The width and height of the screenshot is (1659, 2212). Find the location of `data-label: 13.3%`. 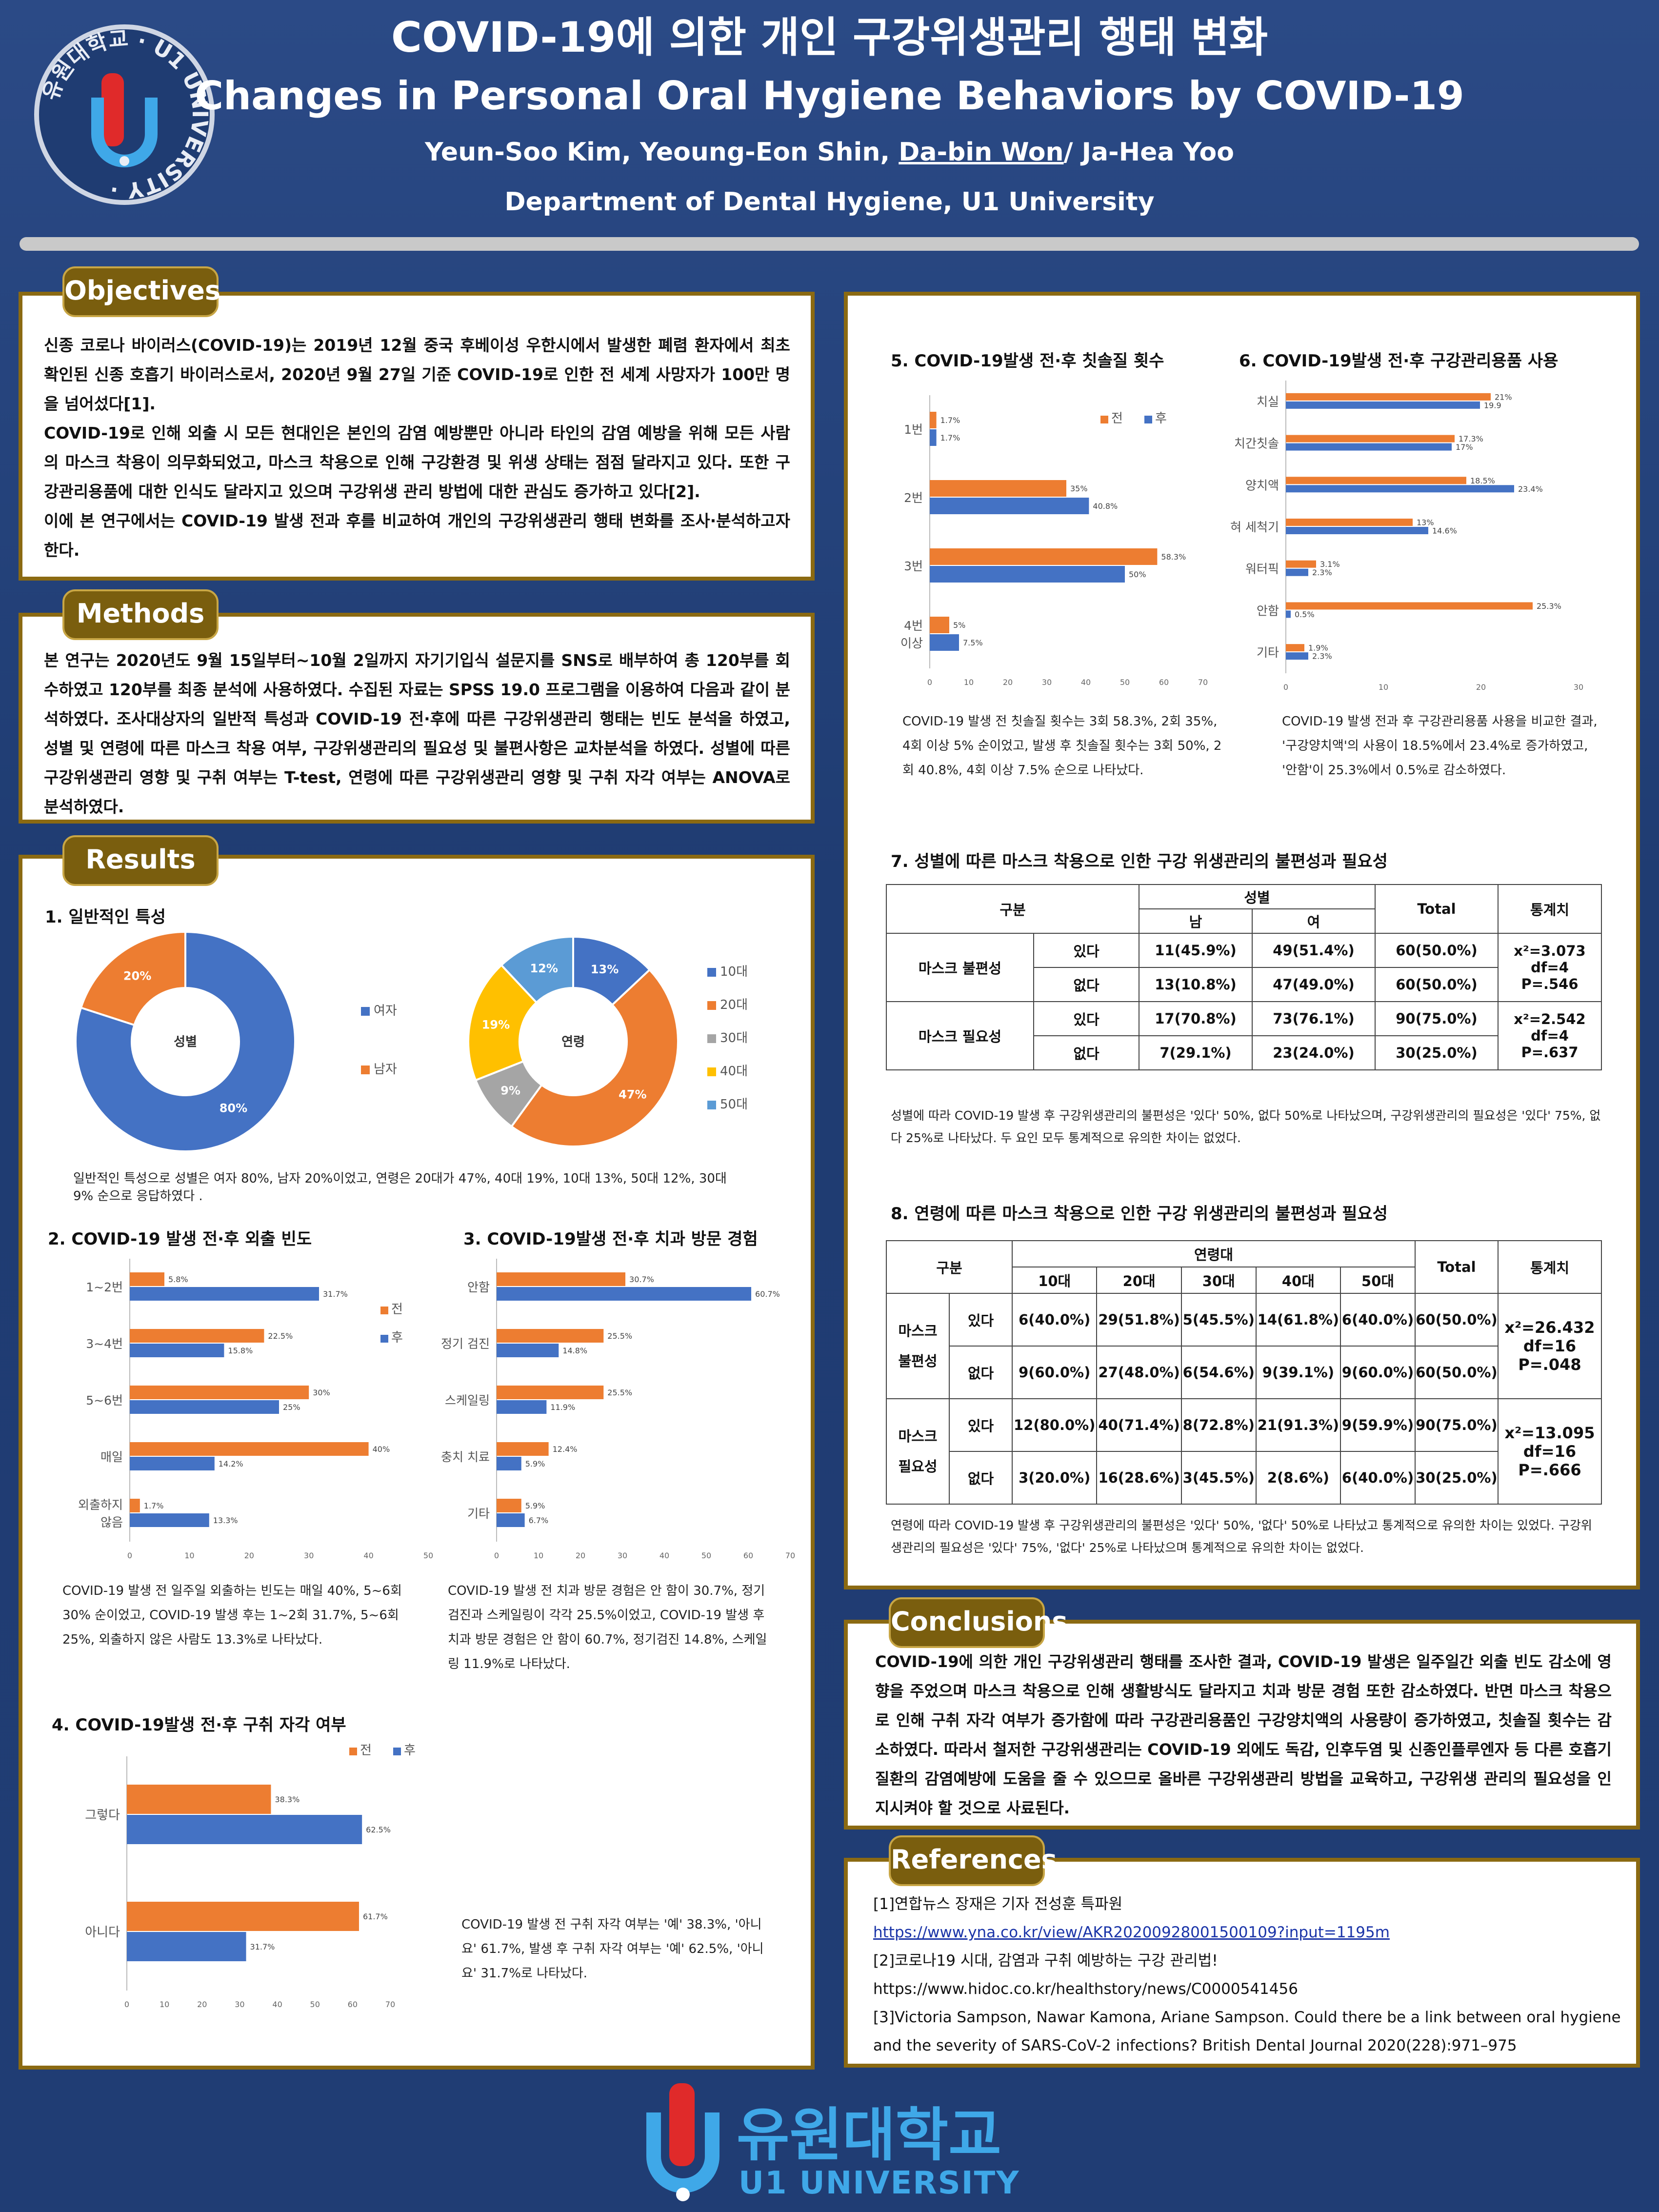

data-label: 13.3% is located at coordinates (225, 1521).